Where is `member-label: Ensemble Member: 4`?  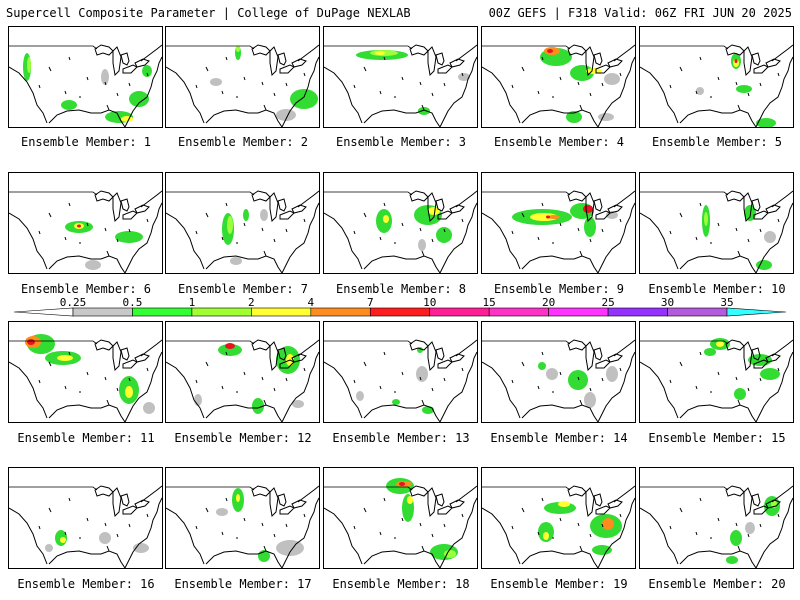
member-label: Ensemble Member: 4 is located at coordinates (559, 142).